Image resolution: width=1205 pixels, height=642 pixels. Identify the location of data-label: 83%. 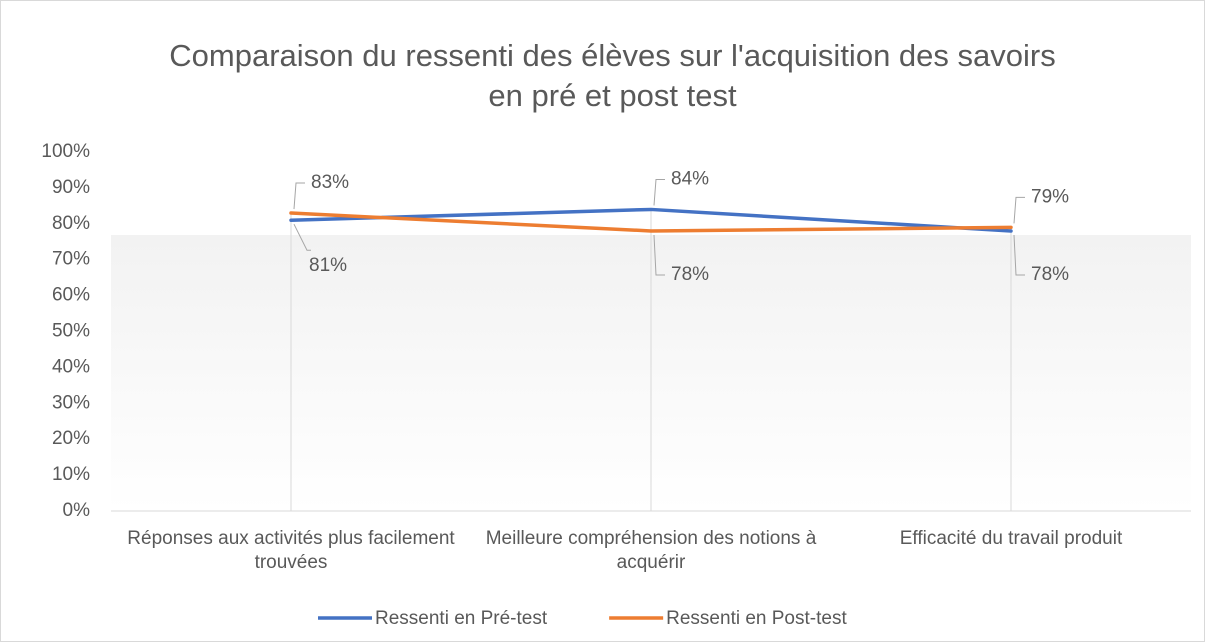
(330, 182).